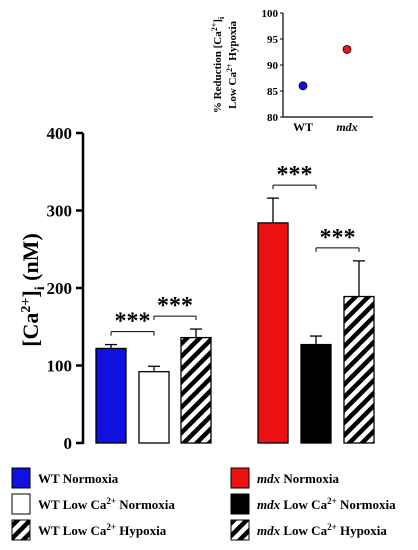 This screenshot has height=550, width=418. Describe the element at coordinates (273, 118) in the screenshot. I see `inset-y-tick-label: 80` at that location.